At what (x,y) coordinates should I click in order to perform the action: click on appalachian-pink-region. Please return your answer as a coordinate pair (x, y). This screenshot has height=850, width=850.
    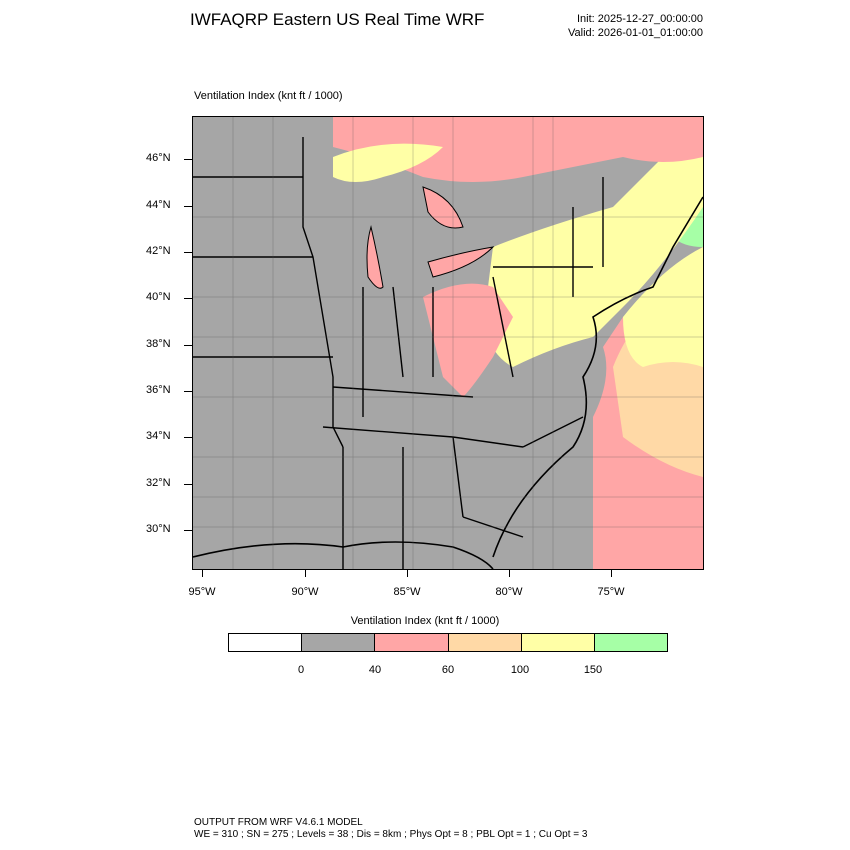
    Looking at the image, I should click on (468, 340).